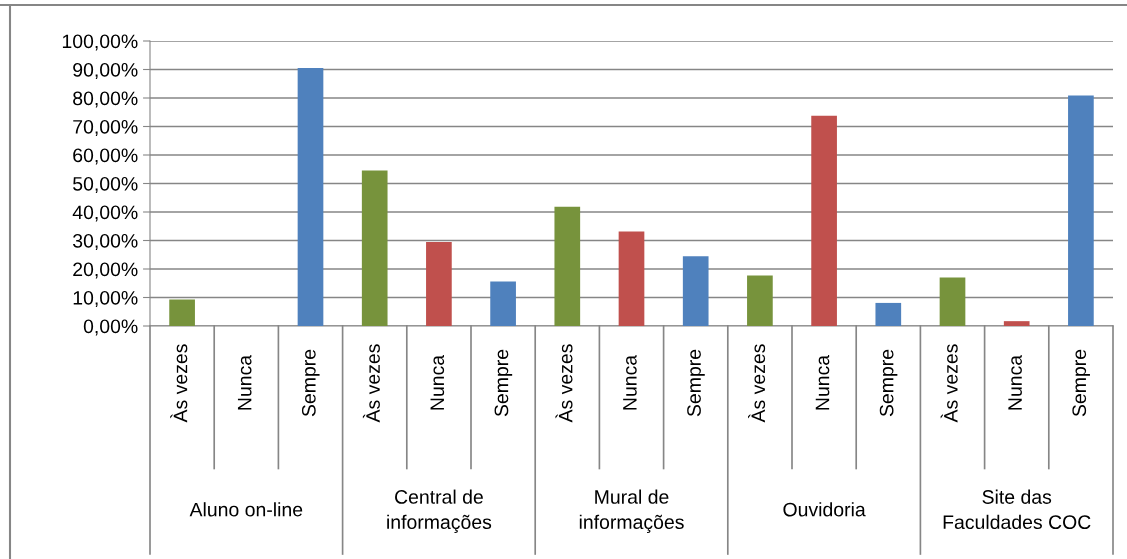 The height and width of the screenshot is (559, 1127). What do you see at coordinates (1017, 509) in the screenshot?
I see `text: Site das Faculdades COC` at bounding box center [1017, 509].